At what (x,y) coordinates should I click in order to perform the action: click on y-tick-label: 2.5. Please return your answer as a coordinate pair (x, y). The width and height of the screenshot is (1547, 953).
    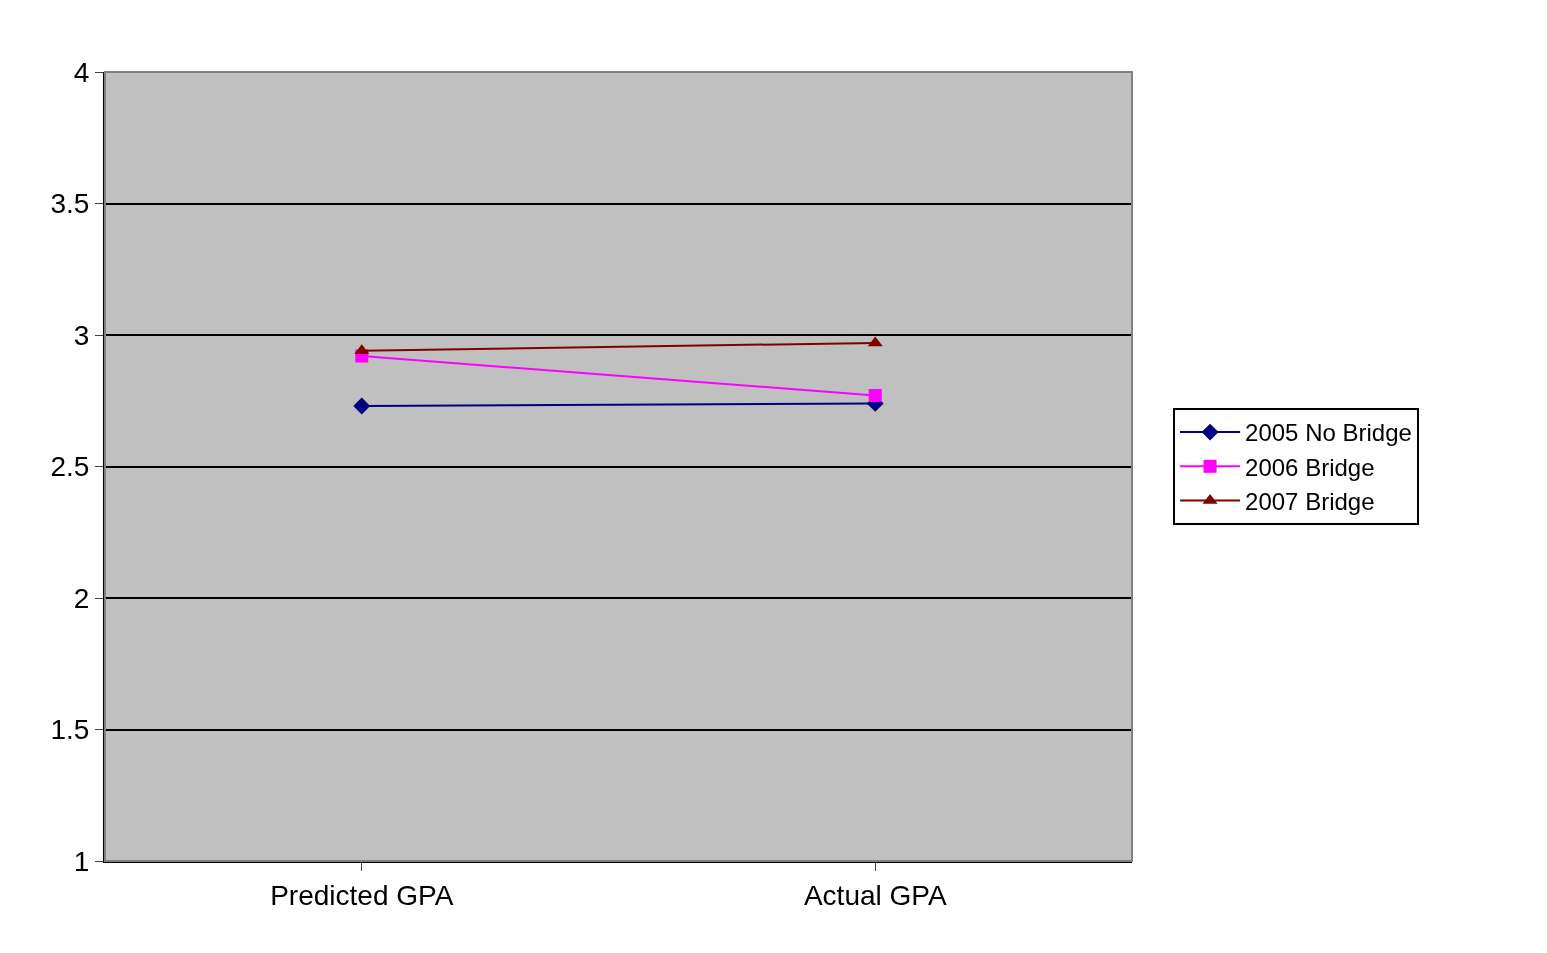
    Looking at the image, I should click on (70, 467).